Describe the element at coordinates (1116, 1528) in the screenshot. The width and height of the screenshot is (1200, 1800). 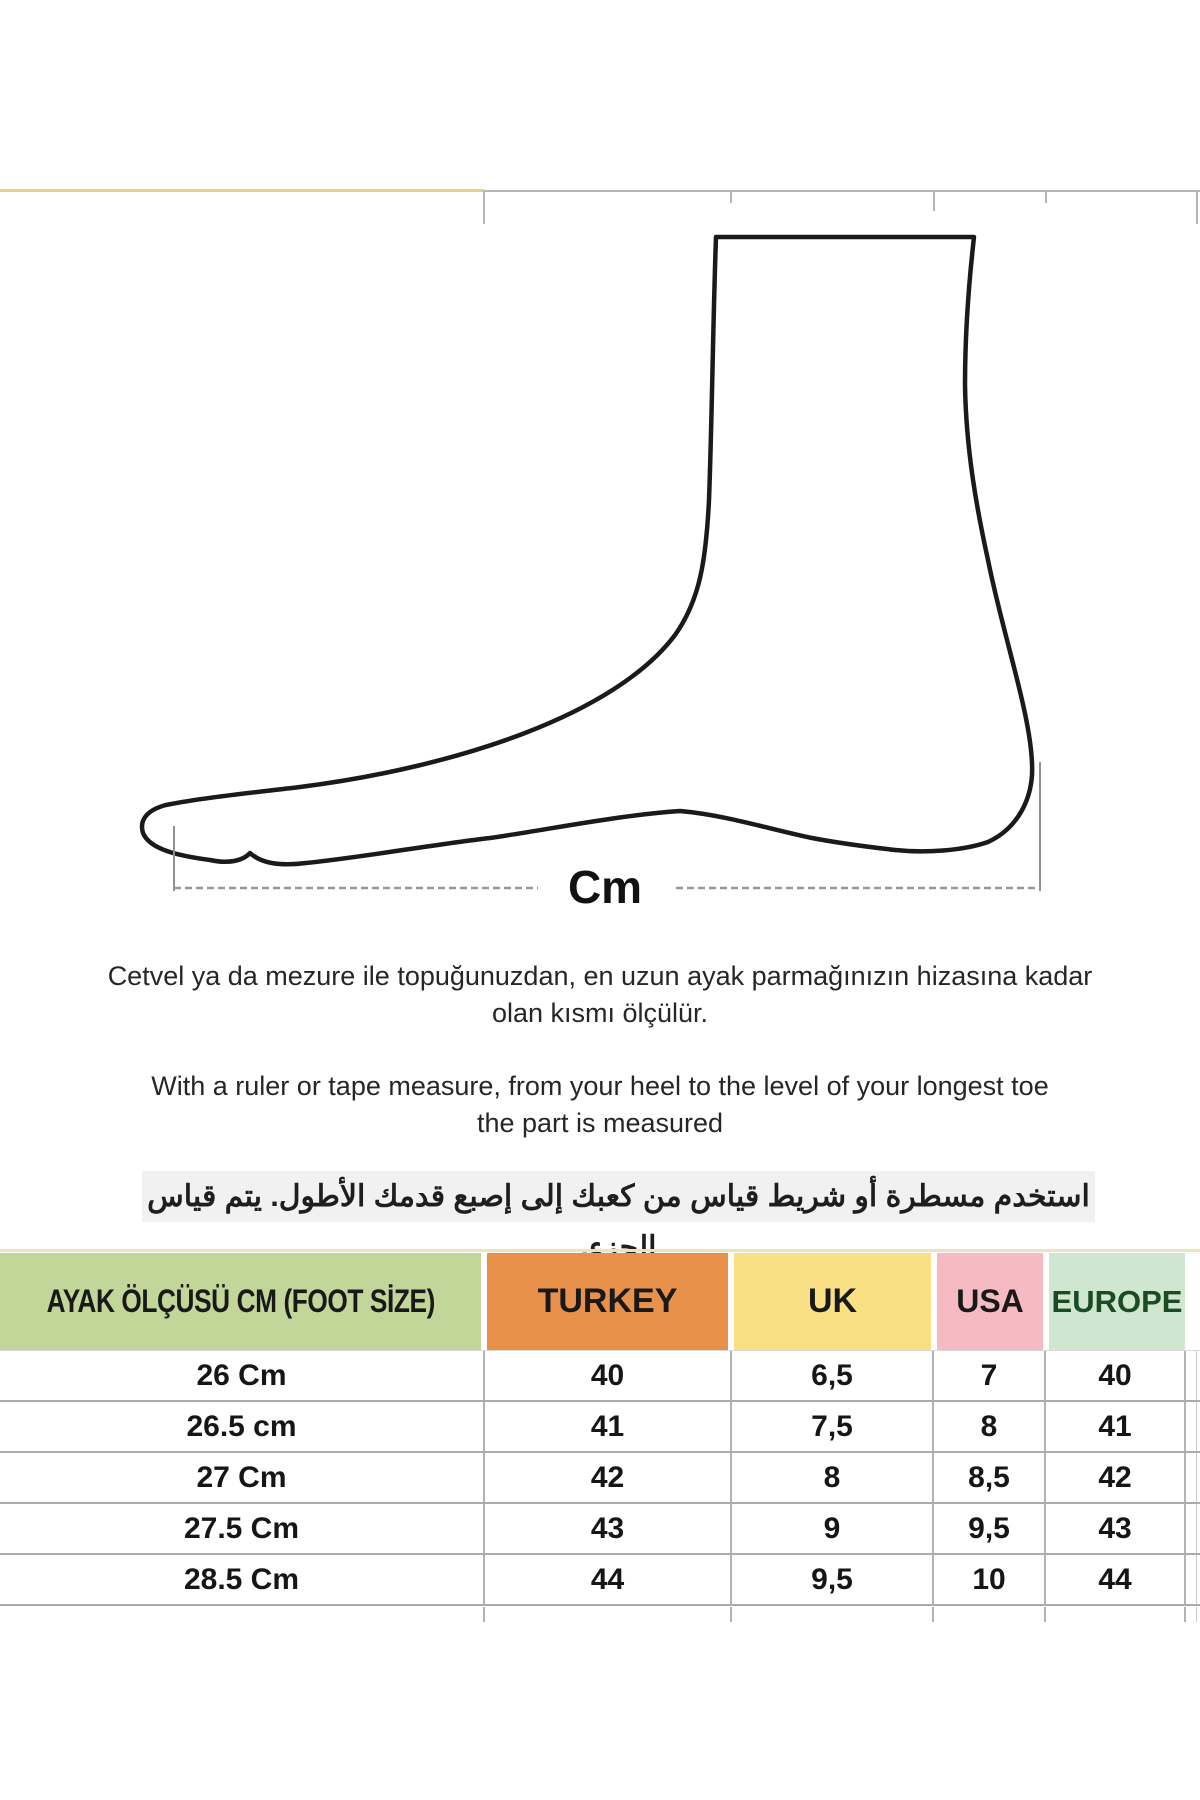
I see `table-cell-europe: 43` at that location.